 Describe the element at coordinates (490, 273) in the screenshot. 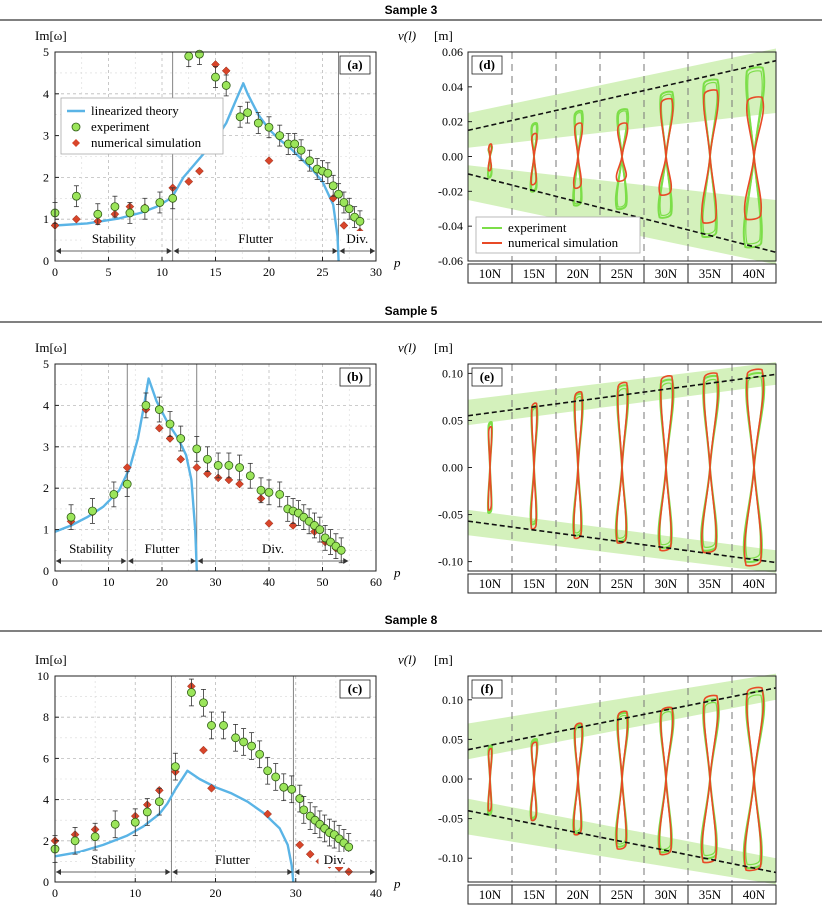

I see `load-label: 10N` at that location.